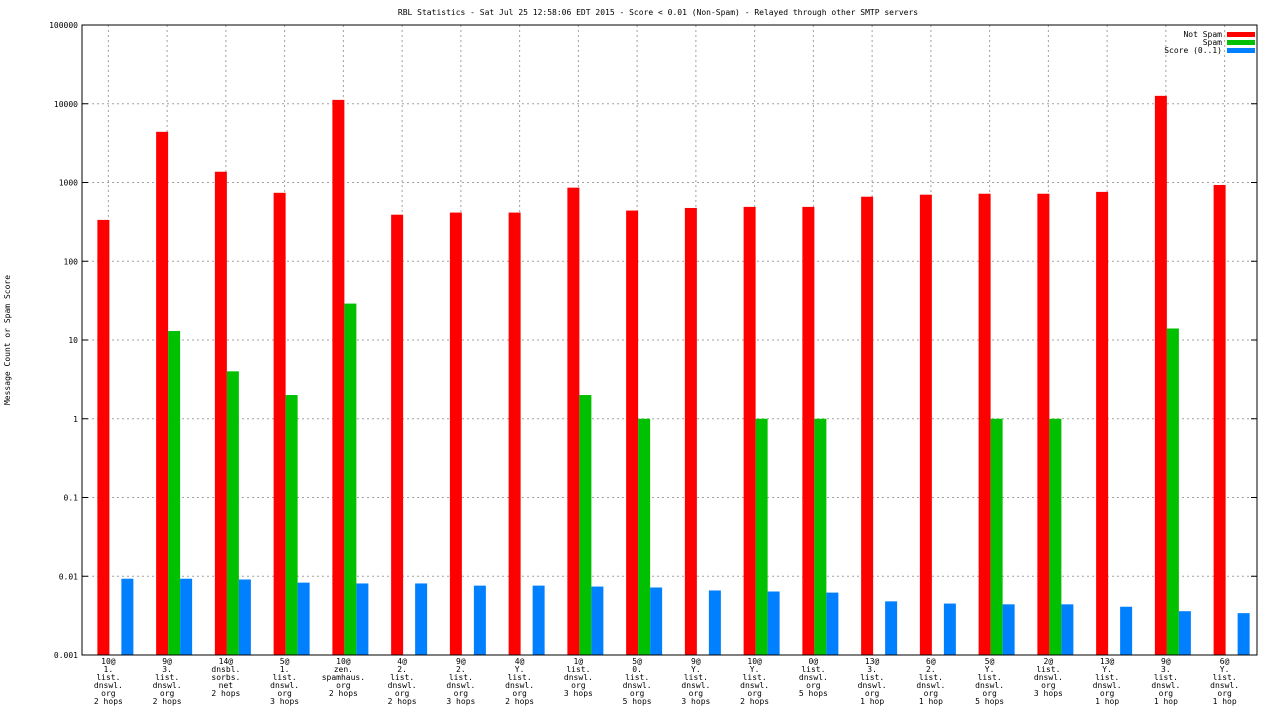  I want to click on x-tick-label-line: 1@, so click(579, 661).